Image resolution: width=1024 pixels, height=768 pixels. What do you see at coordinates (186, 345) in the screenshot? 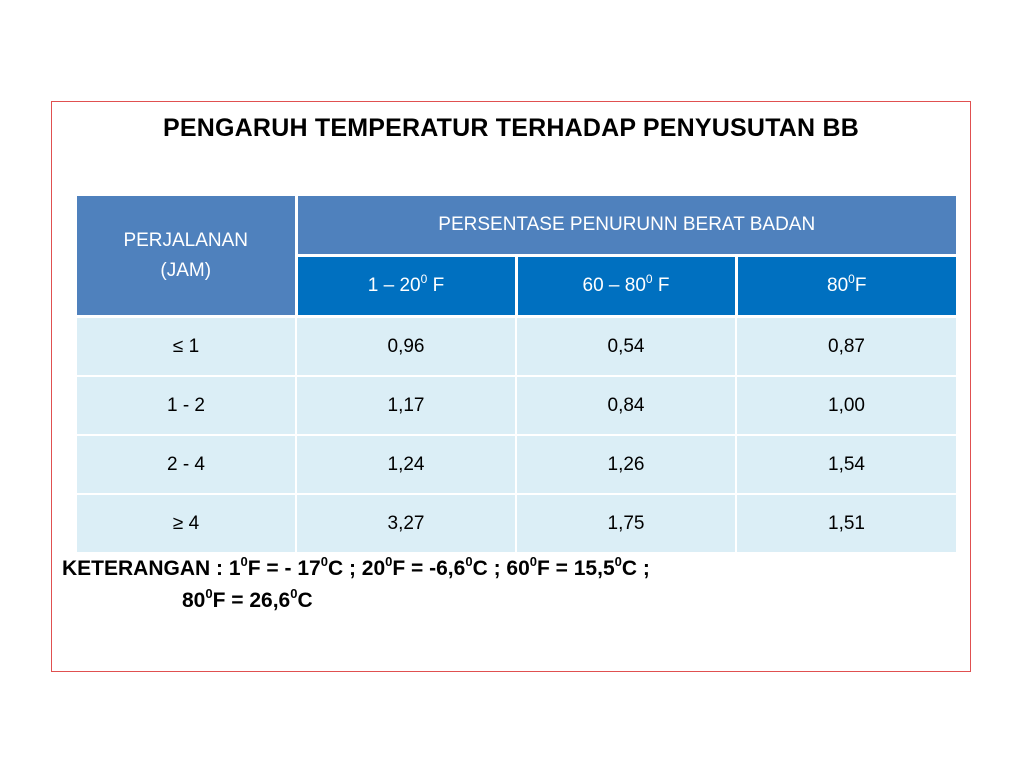
I see `row-label: ≤ 1` at bounding box center [186, 345].